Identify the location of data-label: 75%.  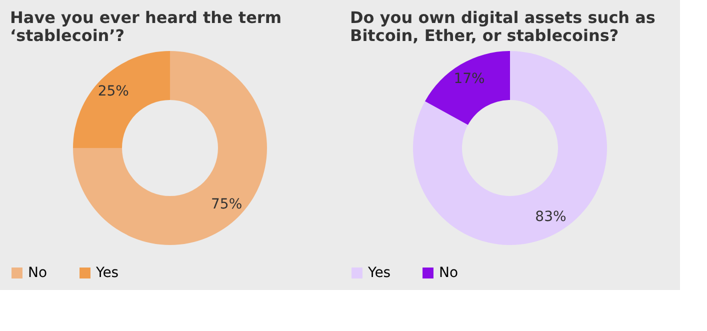
(226, 204).